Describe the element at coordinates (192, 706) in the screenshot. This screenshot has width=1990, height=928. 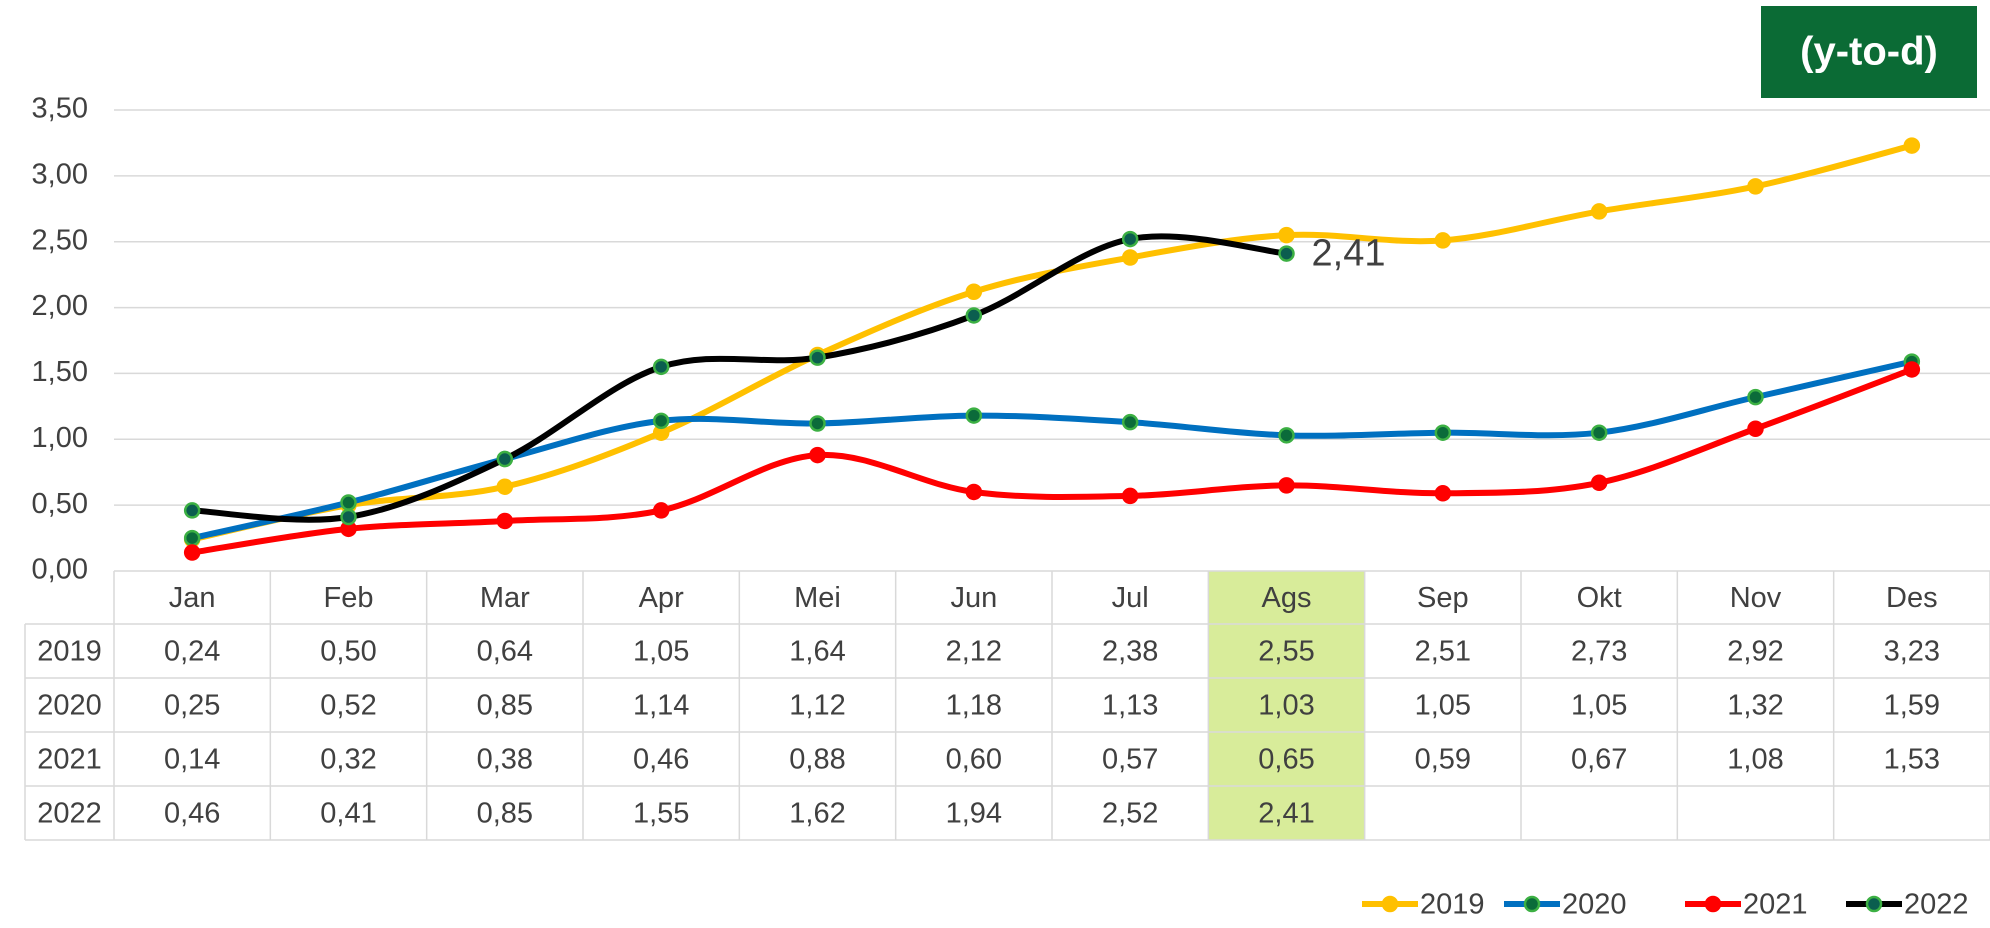
I see `table-cell: 0,25` at that location.